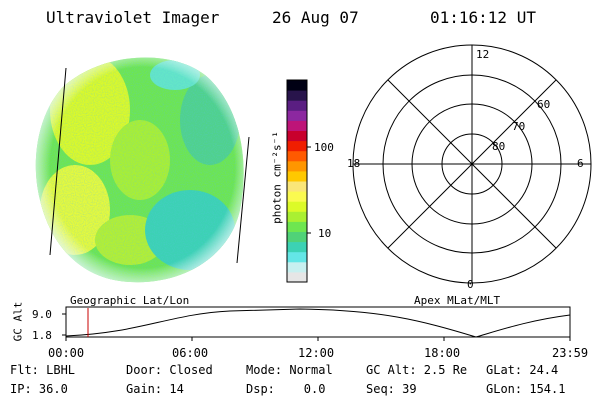 This screenshot has width=600, height=400. Describe the element at coordinates (316, 353) in the screenshot. I see `time-tick-1200: 12:00` at that location.